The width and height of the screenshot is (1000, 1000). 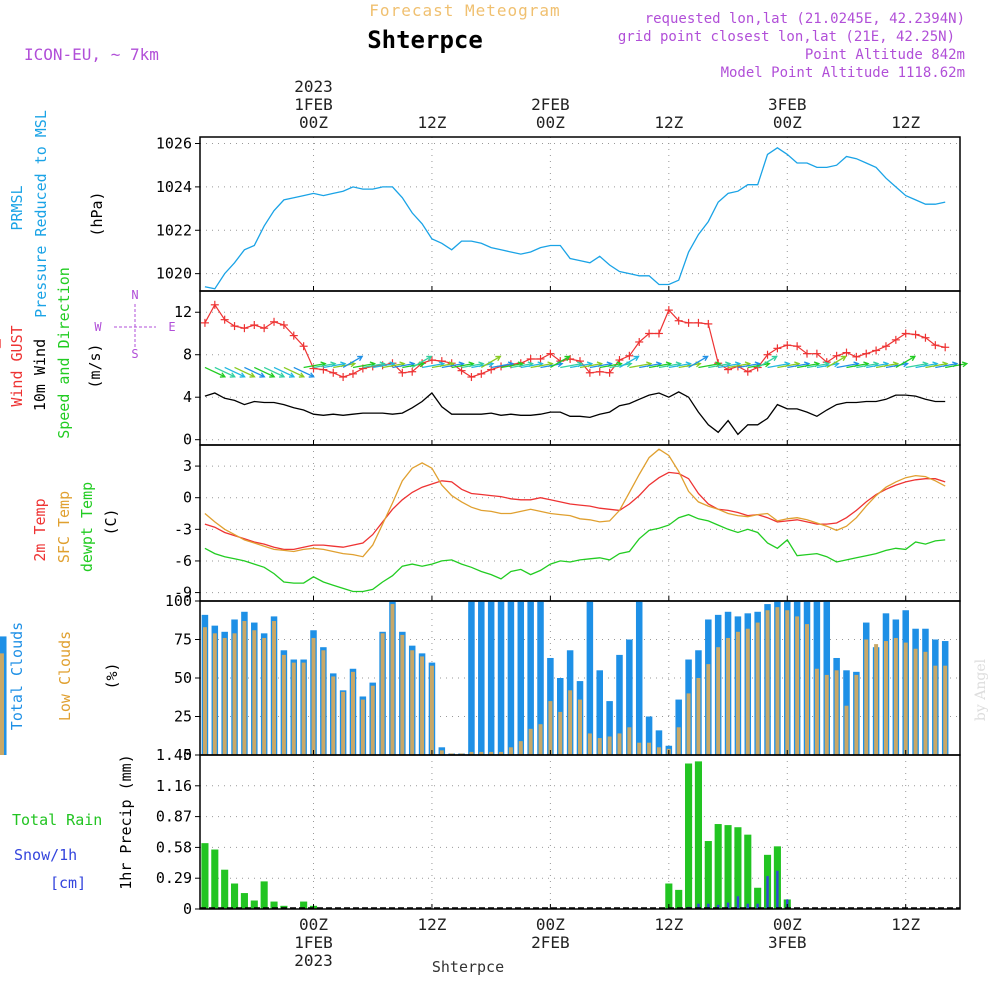 I want to click on bottom-time-label: 3FEB, so click(x=787, y=942).